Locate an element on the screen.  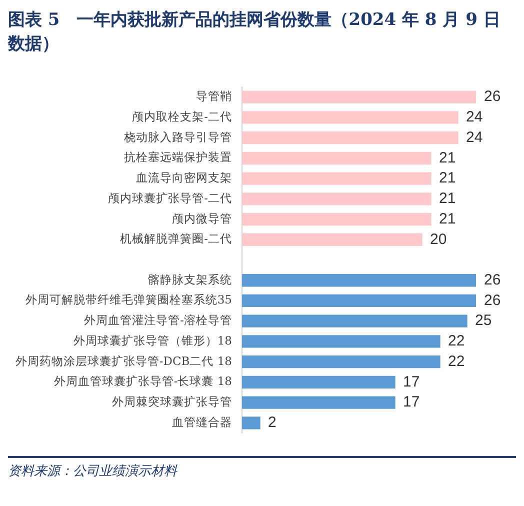
y-tick-label: 外周球囊扩张导管（锥形）18 is located at coordinates (152, 340).